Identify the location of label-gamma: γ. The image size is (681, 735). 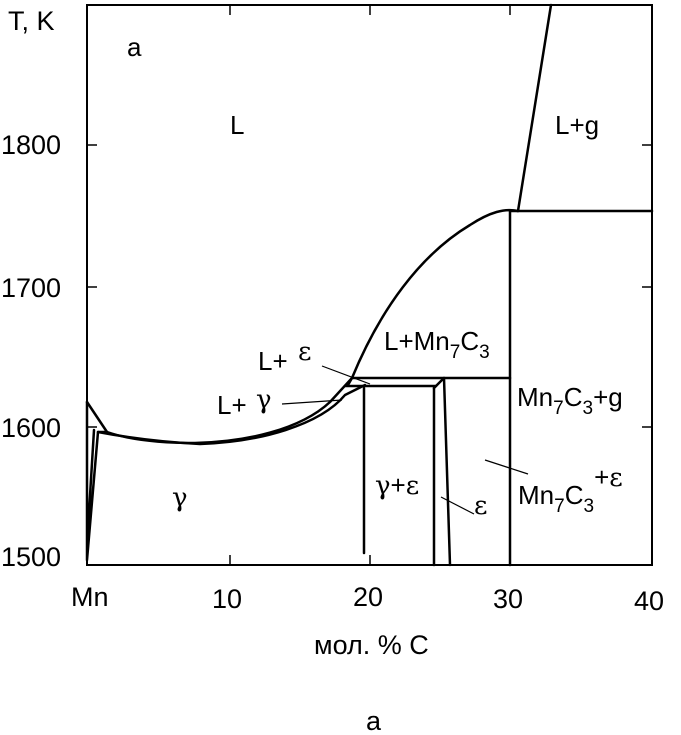
(180, 498).